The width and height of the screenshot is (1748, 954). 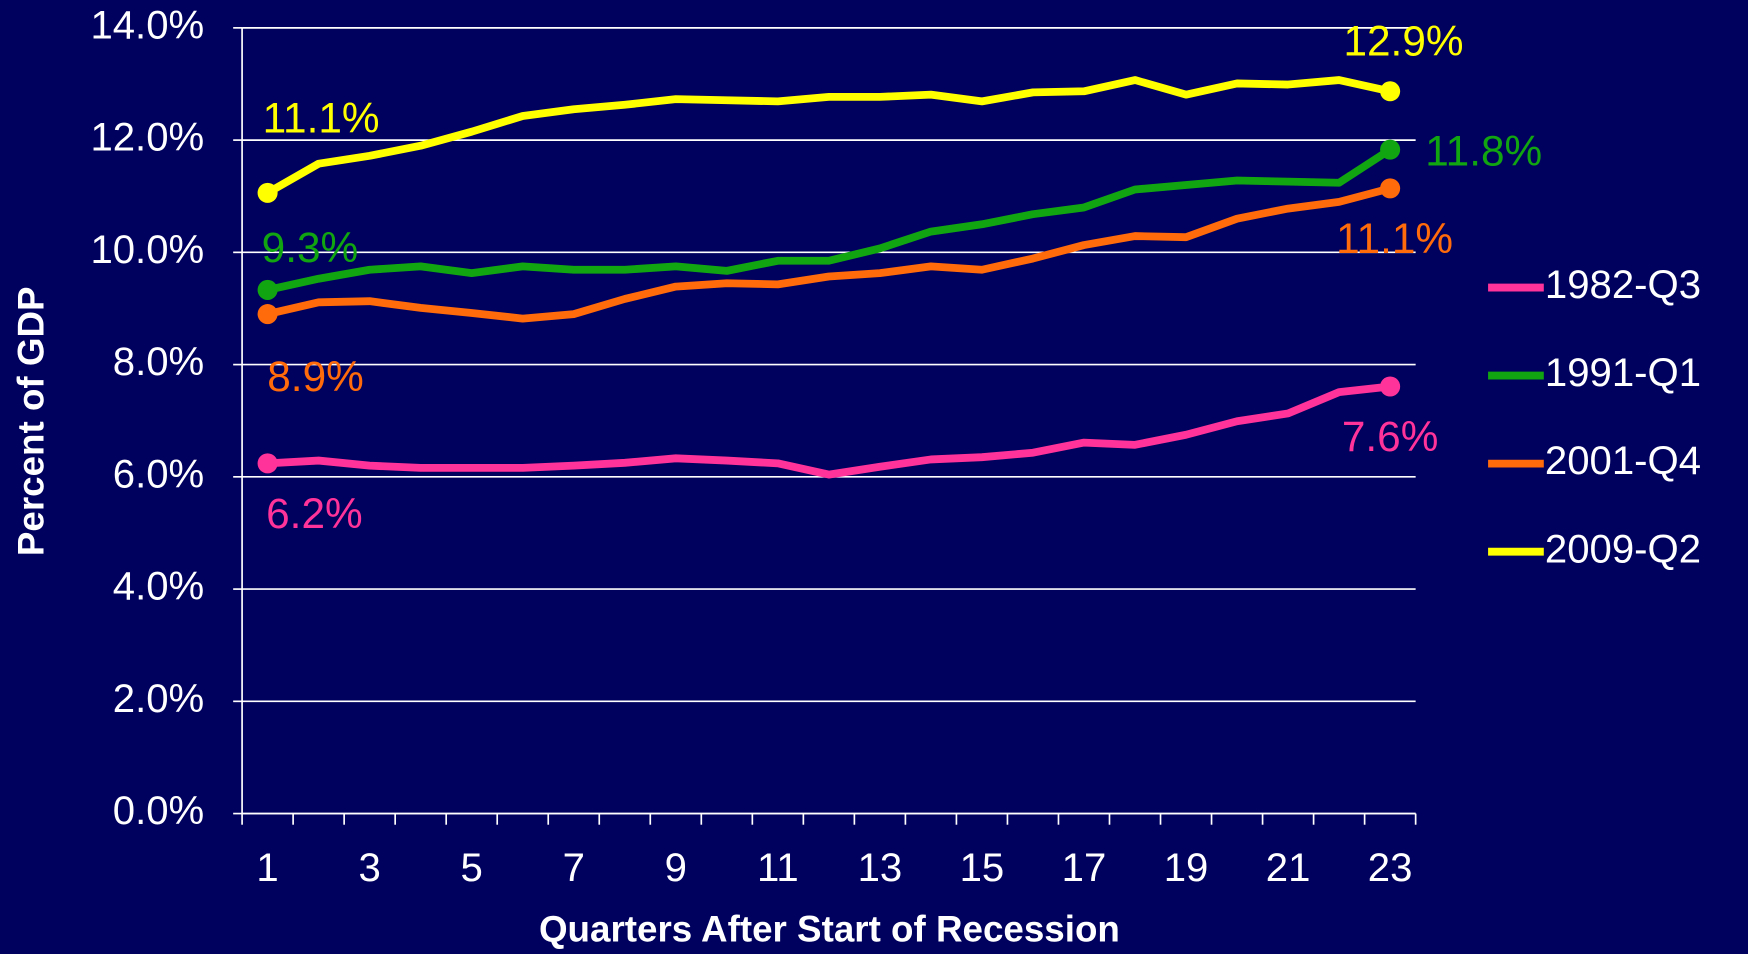 I want to click on x-axis-title: Quarters After Start of Recession, so click(x=829, y=928).